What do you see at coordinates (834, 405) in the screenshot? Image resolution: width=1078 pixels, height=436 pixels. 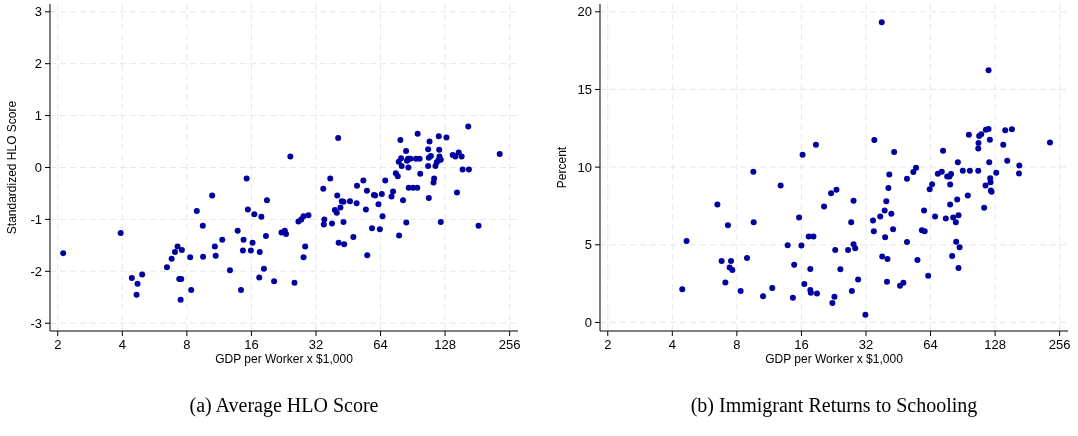 I see `text: (b) Immigrant Returns to Schooling` at bounding box center [834, 405].